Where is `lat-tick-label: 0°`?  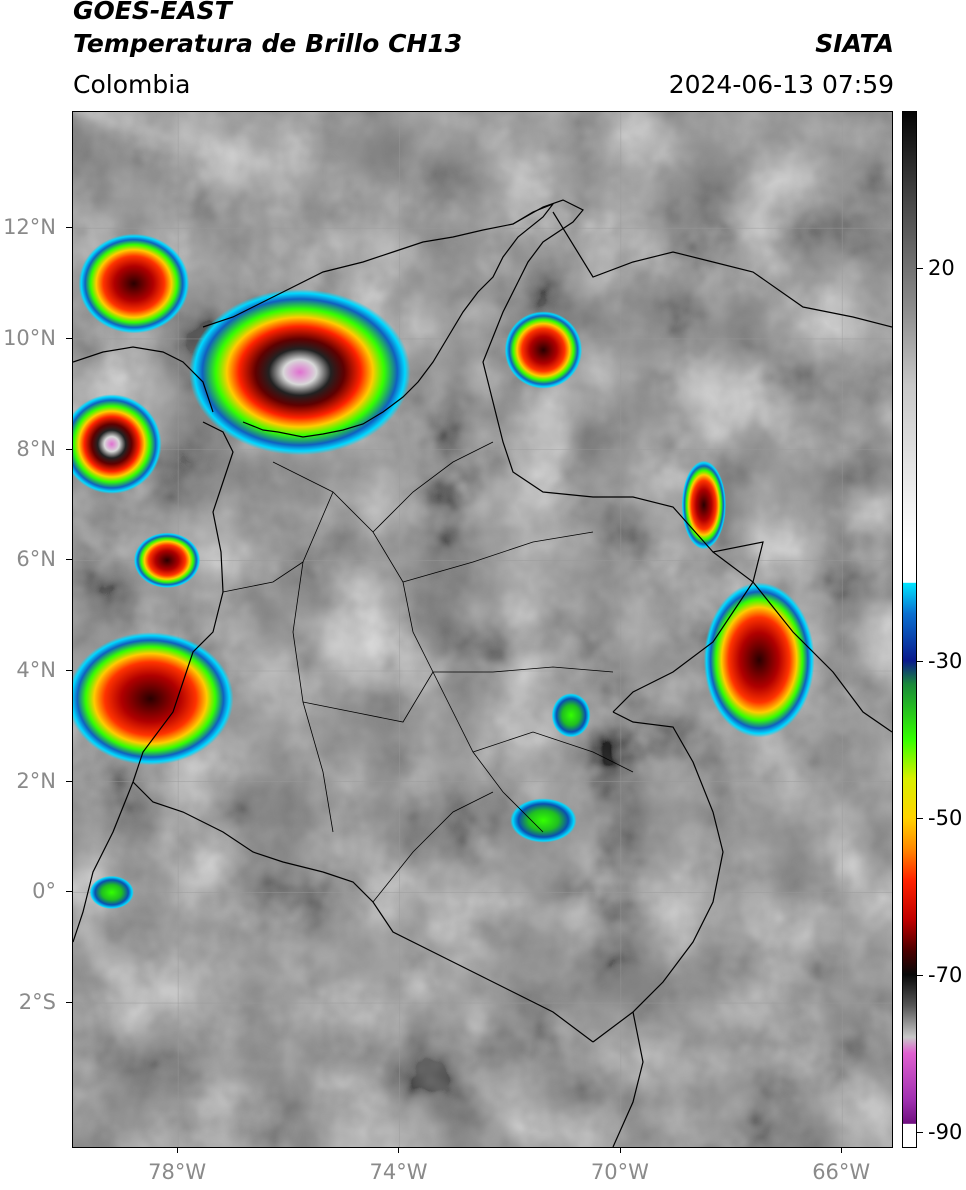
lat-tick-label: 0° is located at coordinates (44, 891).